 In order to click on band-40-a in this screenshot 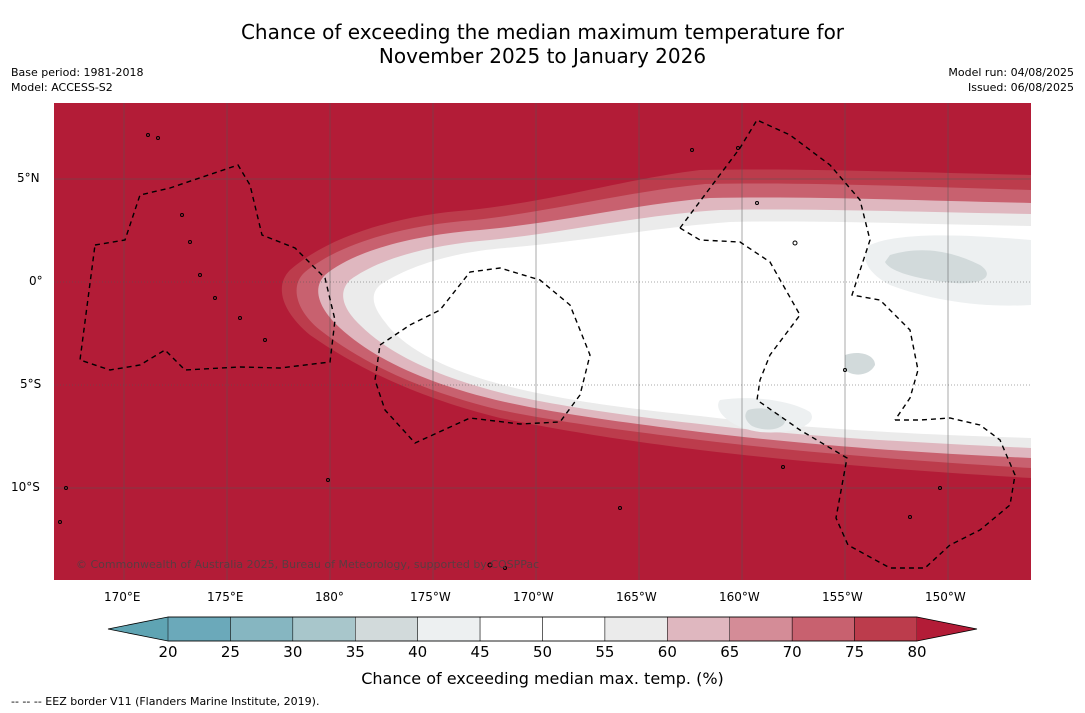, I will do `click(936, 267)`.